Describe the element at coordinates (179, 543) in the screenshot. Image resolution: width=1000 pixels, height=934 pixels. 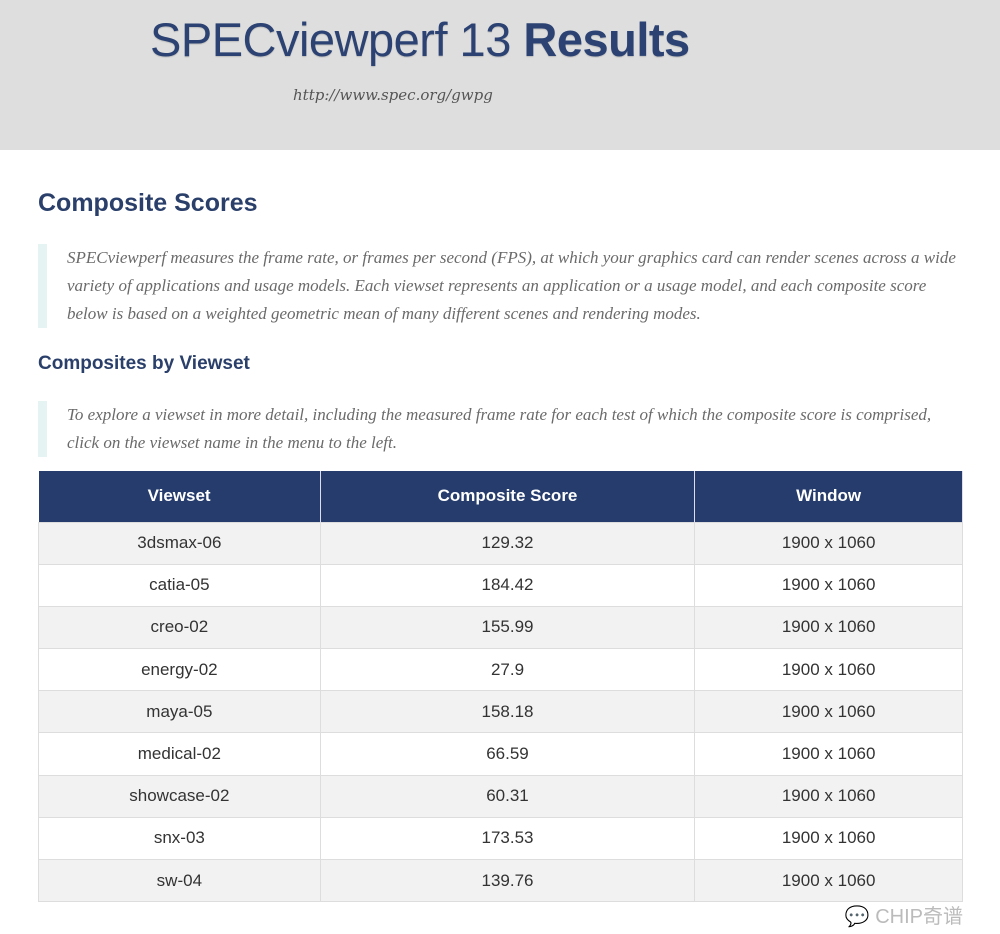
I see `viewset-cell: 3dsmax-06` at that location.